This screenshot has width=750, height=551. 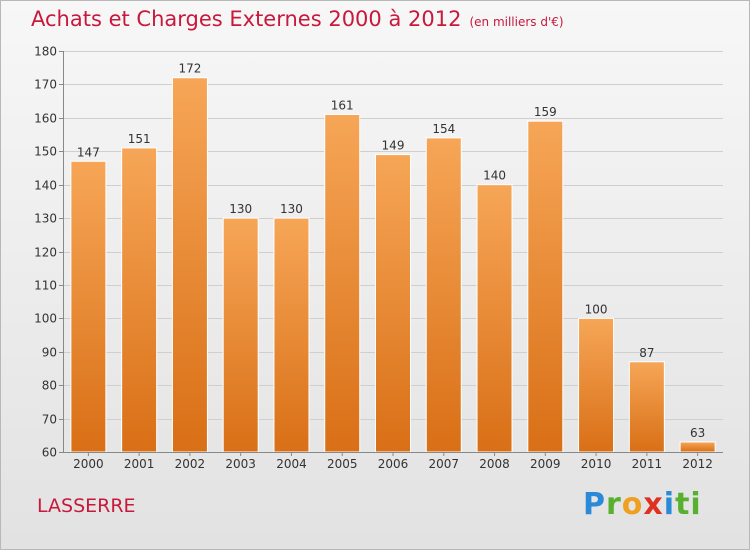 I want to click on title-text: Achats et Charges Externes 2000 à 2012, so click(x=246, y=19).